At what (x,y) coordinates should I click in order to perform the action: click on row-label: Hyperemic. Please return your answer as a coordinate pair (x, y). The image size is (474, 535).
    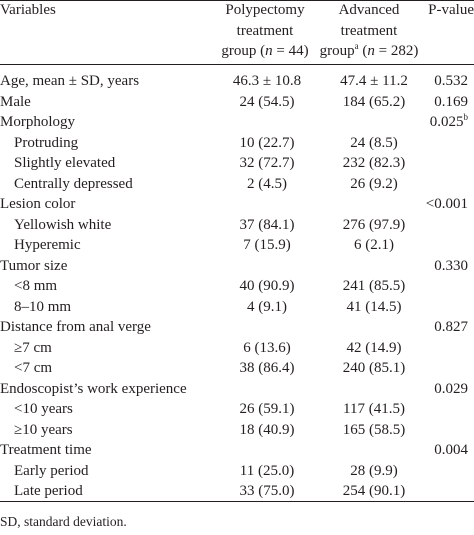
    Looking at the image, I should click on (47, 245).